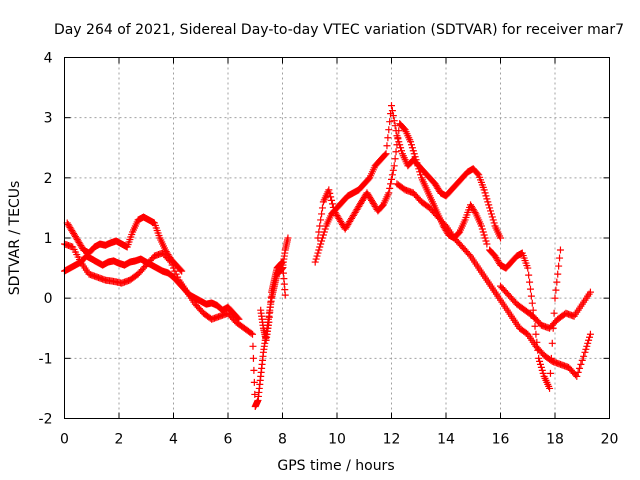 The image size is (640, 480). I want to click on series-satellite-track-g, so click(493, 280).